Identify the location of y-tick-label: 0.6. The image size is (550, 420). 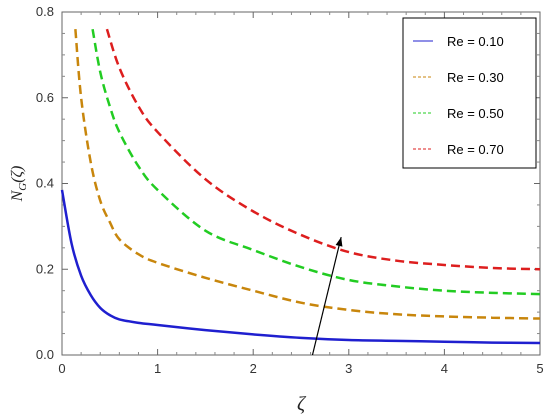
(45, 97).